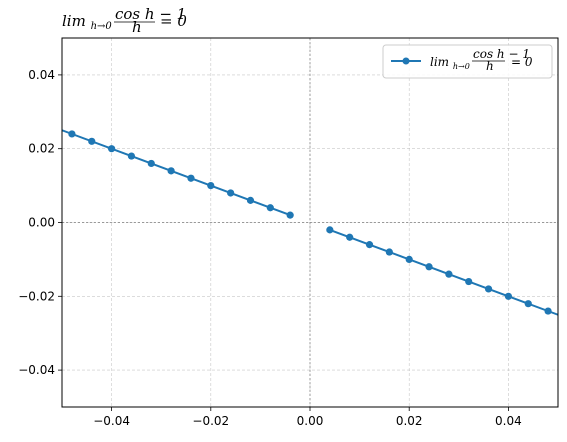 Image resolution: width=567 pixels, height=442 pixels. What do you see at coordinates (490, 66) in the screenshot?
I see `legend-denominator: h` at bounding box center [490, 66].